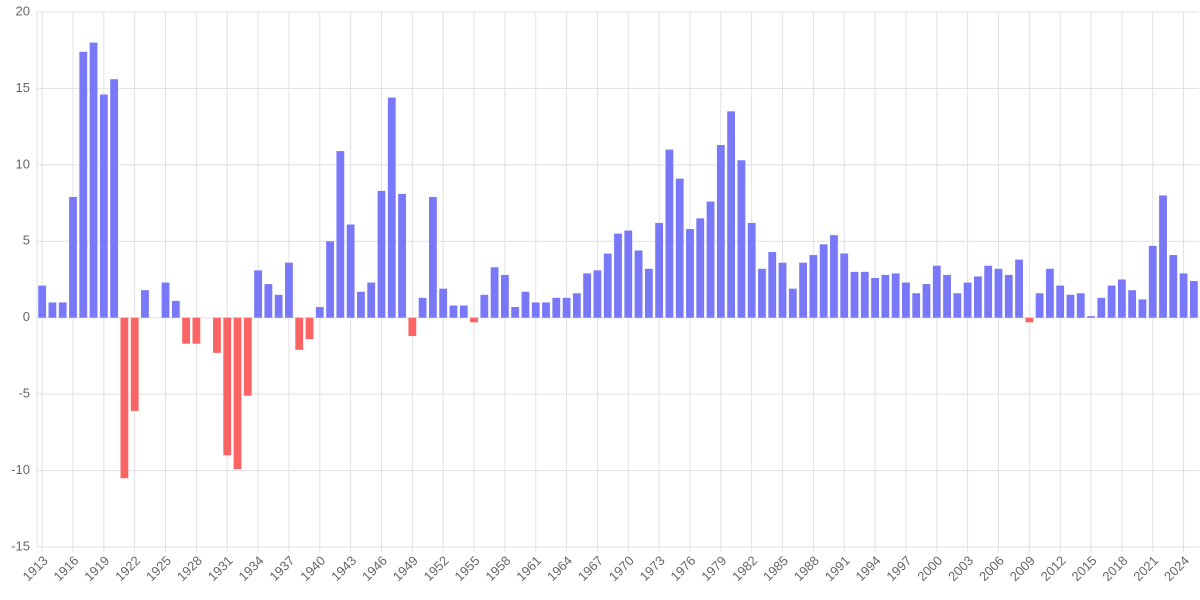 Image resolution: width=1200 pixels, height=600 pixels. Describe the element at coordinates (251, 568) in the screenshot. I see `x-tick-label: 1934` at that location.